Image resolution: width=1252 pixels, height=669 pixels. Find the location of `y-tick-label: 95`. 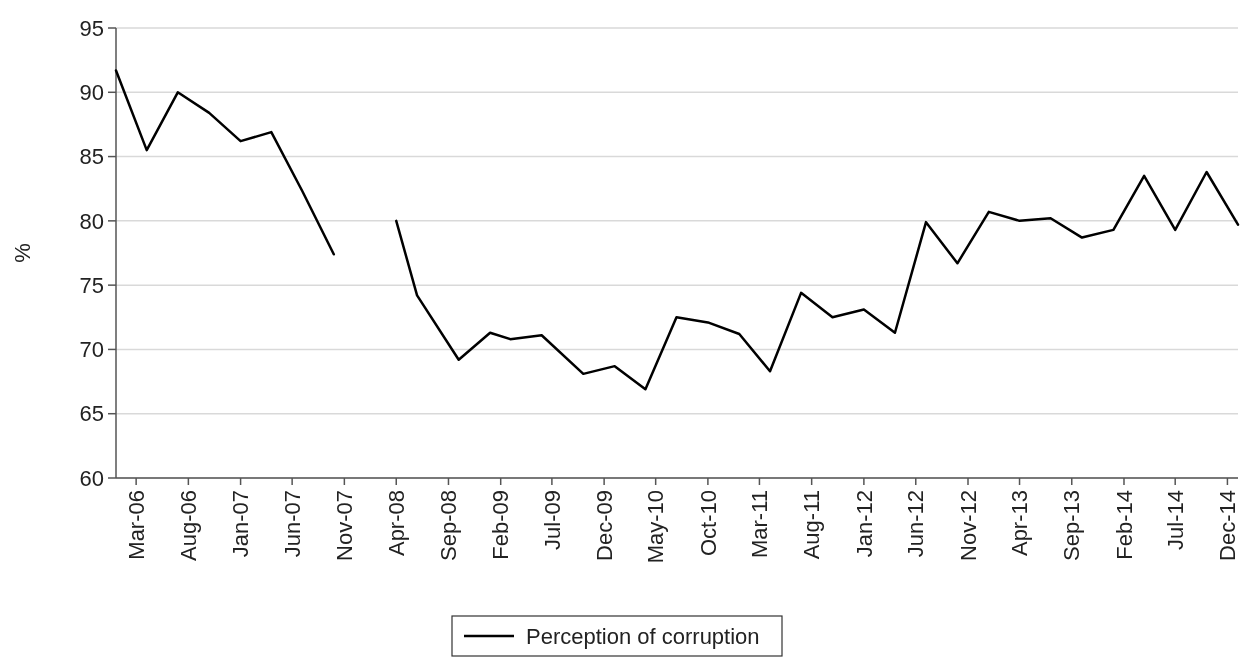

y-tick-label: 95 is located at coordinates (91, 28).